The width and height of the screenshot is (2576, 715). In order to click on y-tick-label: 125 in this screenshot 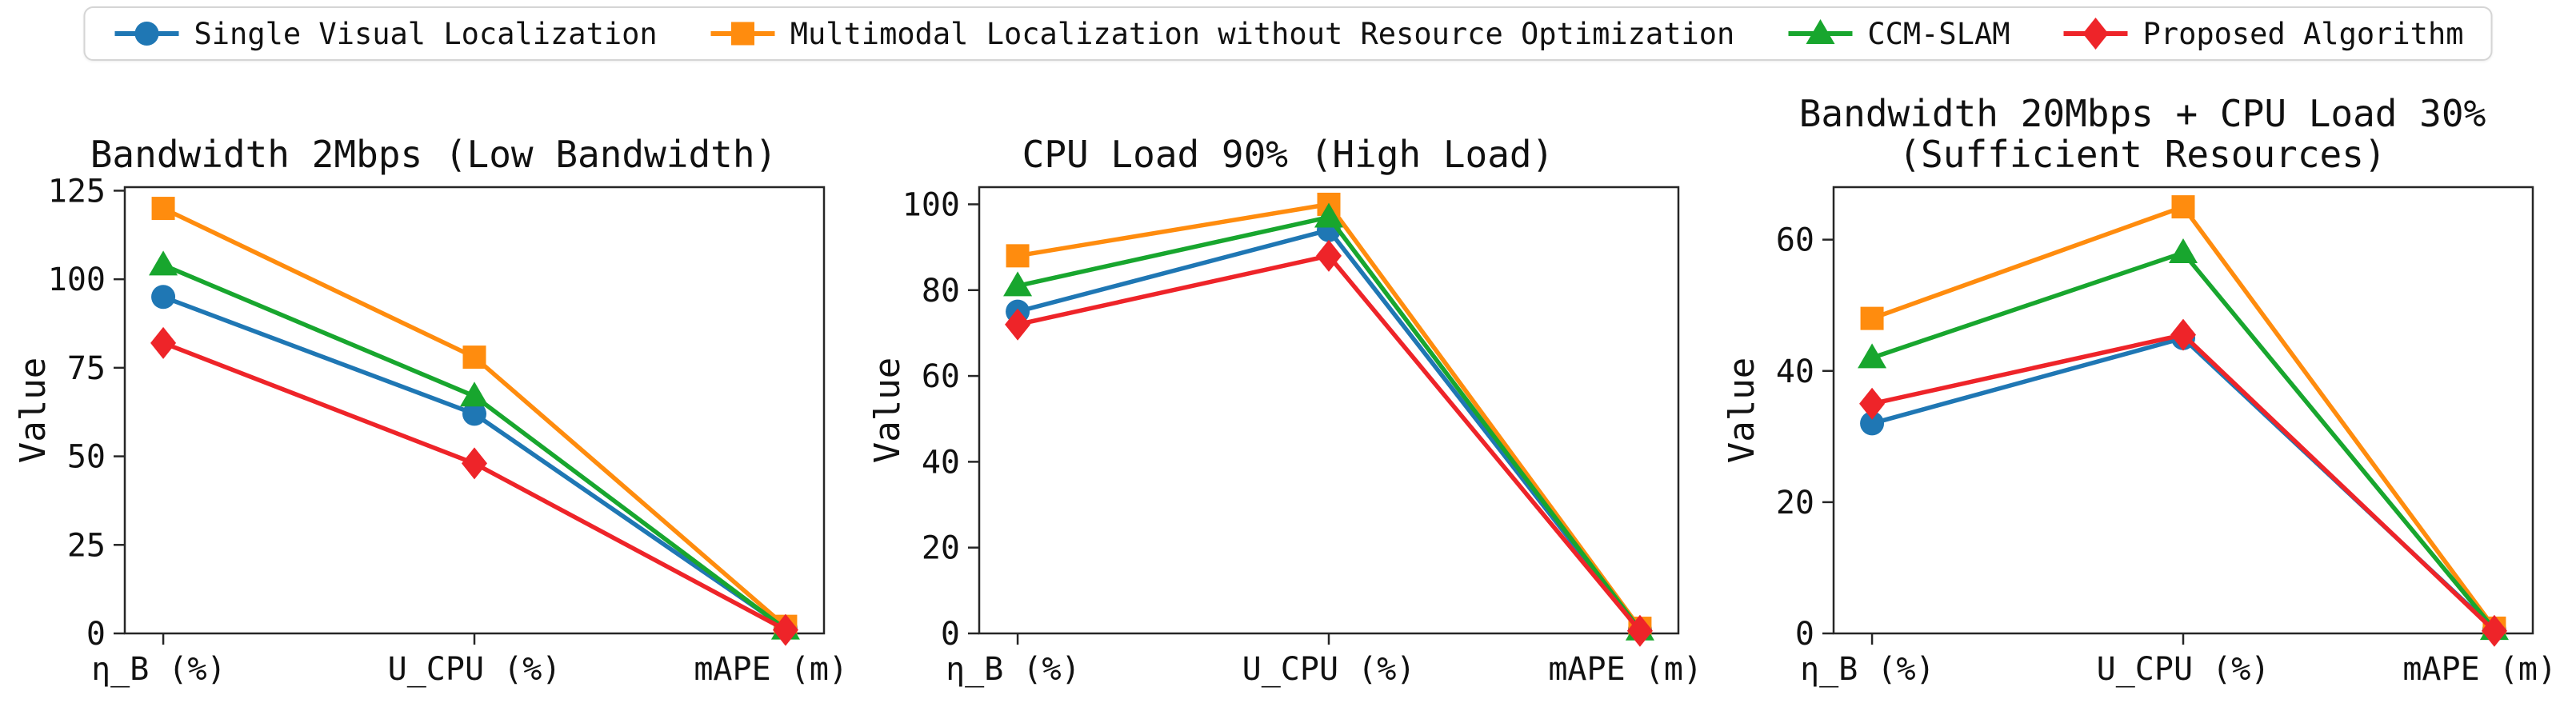, I will do `click(77, 193)`.